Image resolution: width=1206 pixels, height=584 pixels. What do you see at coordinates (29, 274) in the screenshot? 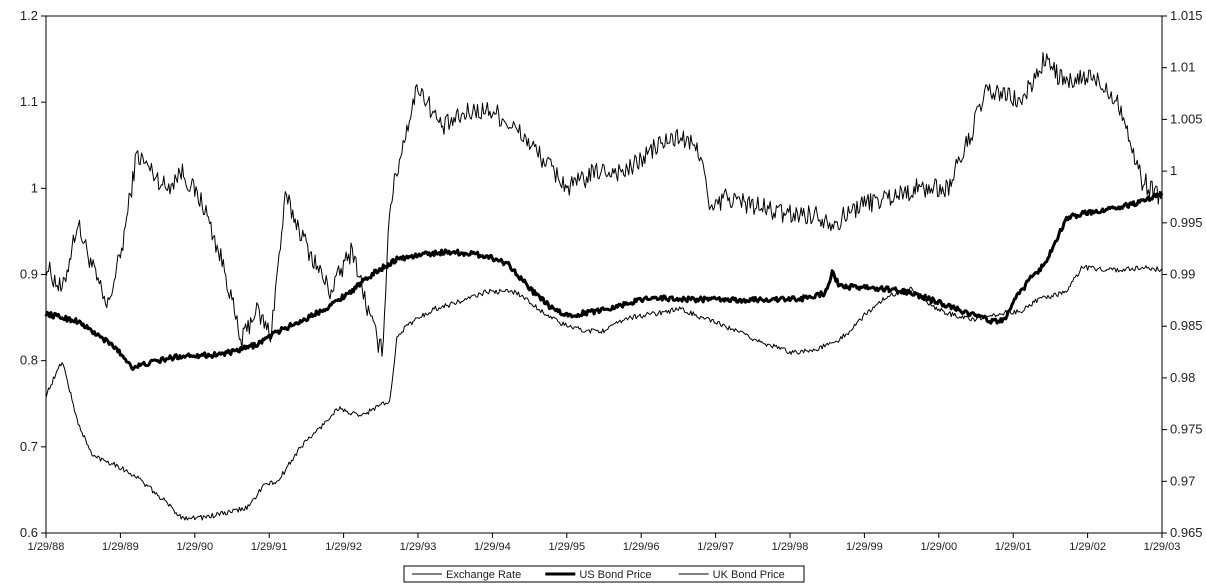
I see `left-tick-label: 0.9` at bounding box center [29, 274].